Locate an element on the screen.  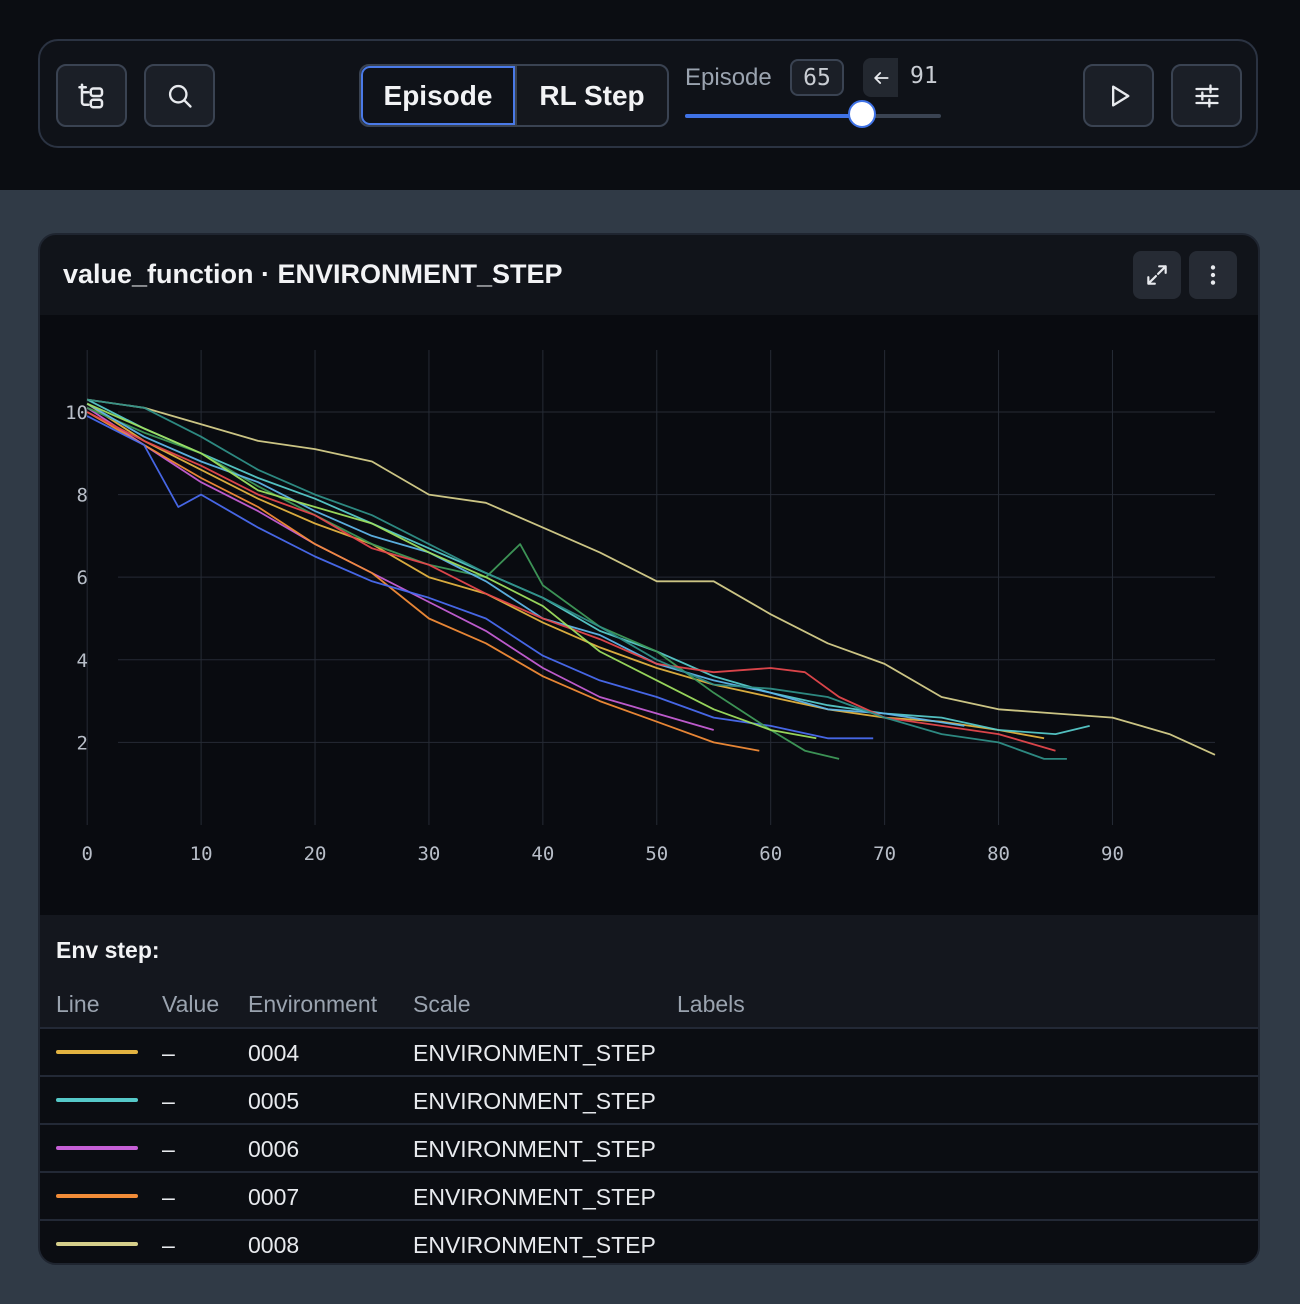
row-environment: 0005 is located at coordinates (274, 1101).